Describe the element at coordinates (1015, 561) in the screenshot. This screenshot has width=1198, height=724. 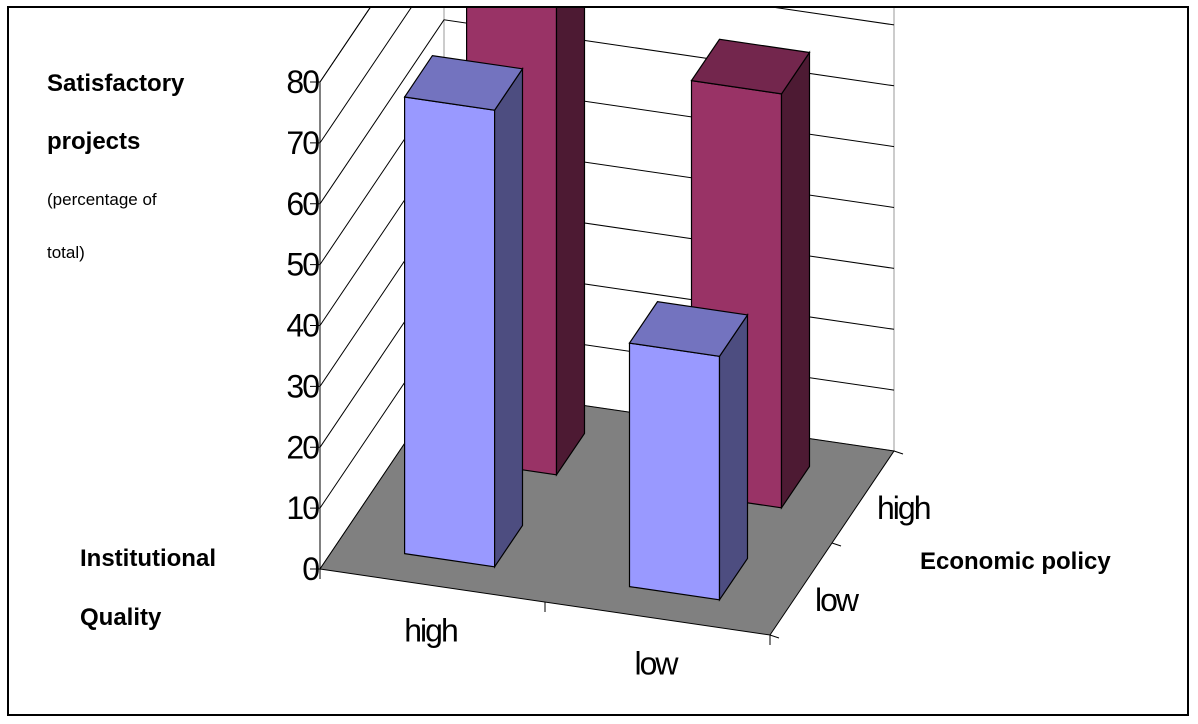
I see `depth-axis-title: Economic policy` at that location.